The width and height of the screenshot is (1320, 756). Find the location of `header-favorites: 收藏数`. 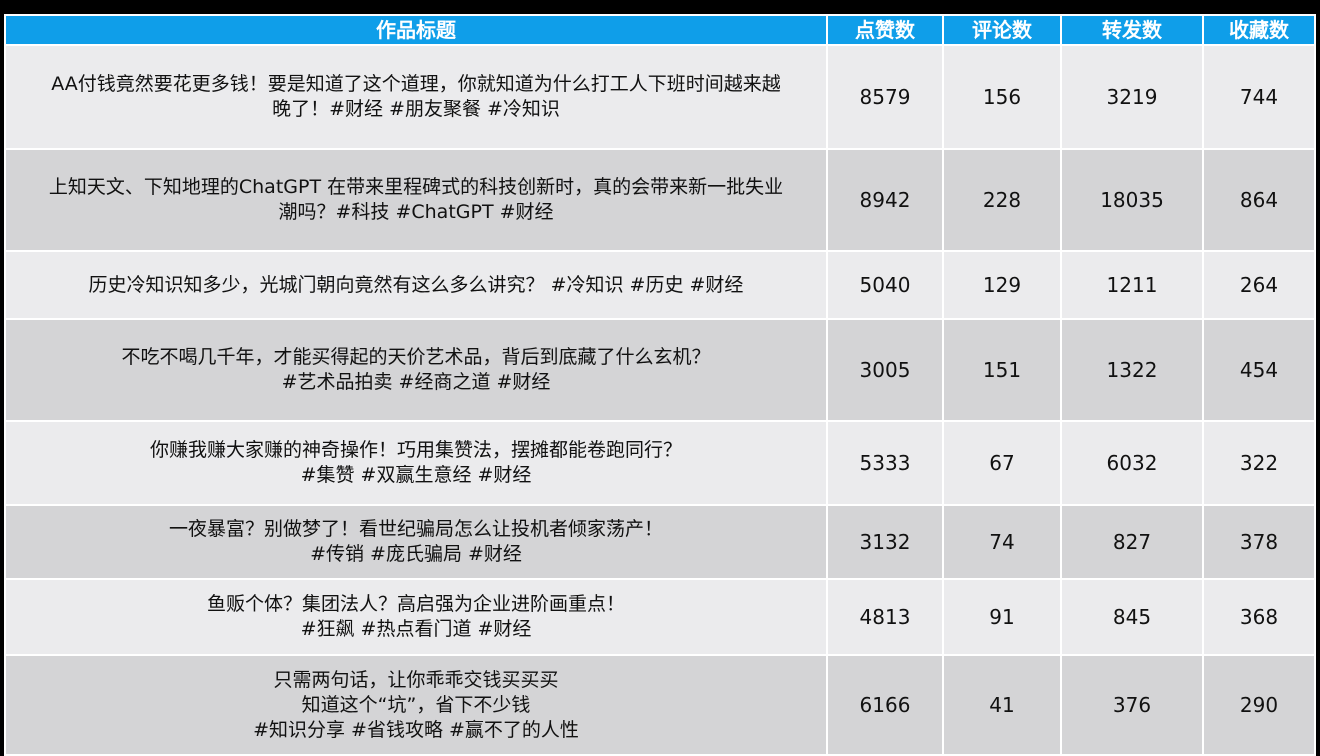

header-favorites: 收藏数 is located at coordinates (1259, 30).